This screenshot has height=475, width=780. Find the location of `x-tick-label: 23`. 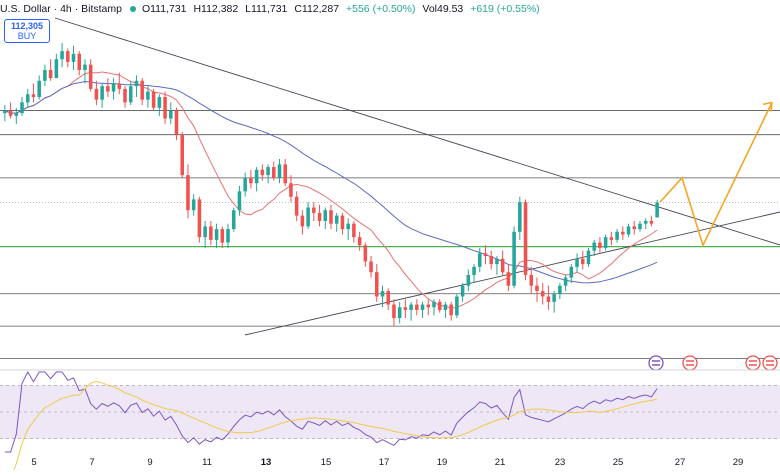

x-tick-label: 23 is located at coordinates (560, 462).